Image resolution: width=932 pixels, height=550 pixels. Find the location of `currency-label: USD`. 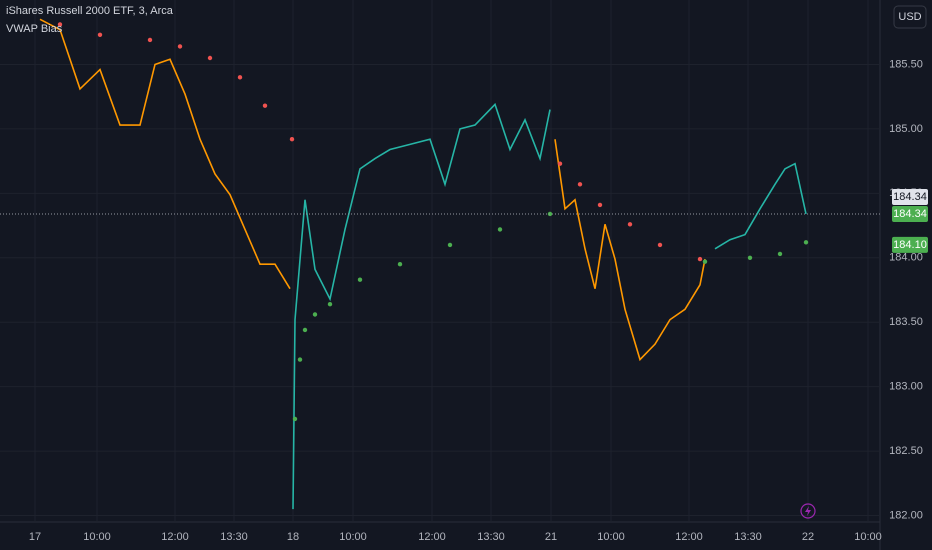

currency-label: USD is located at coordinates (909, 17).